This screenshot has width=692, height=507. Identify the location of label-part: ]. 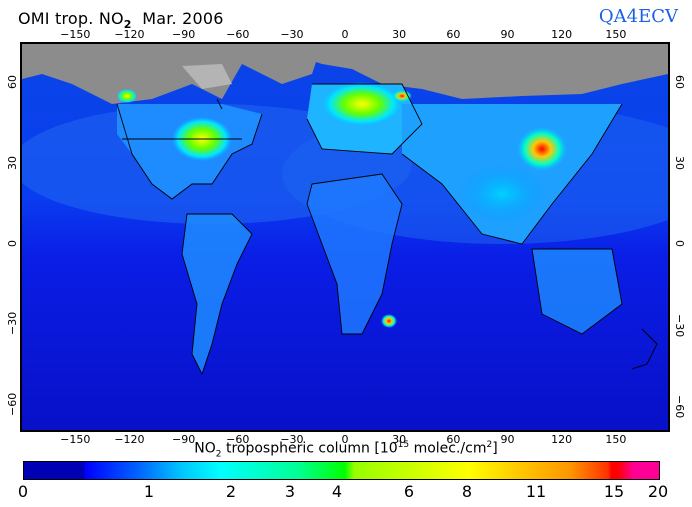
(495, 448).